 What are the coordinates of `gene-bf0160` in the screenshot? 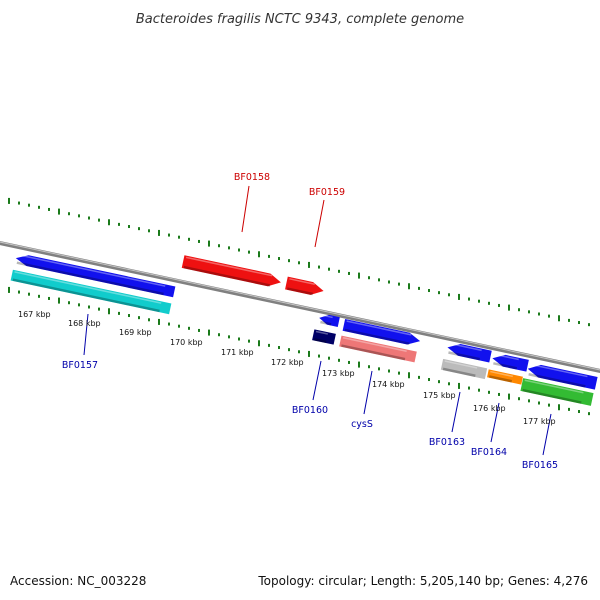 It's located at (324, 337).